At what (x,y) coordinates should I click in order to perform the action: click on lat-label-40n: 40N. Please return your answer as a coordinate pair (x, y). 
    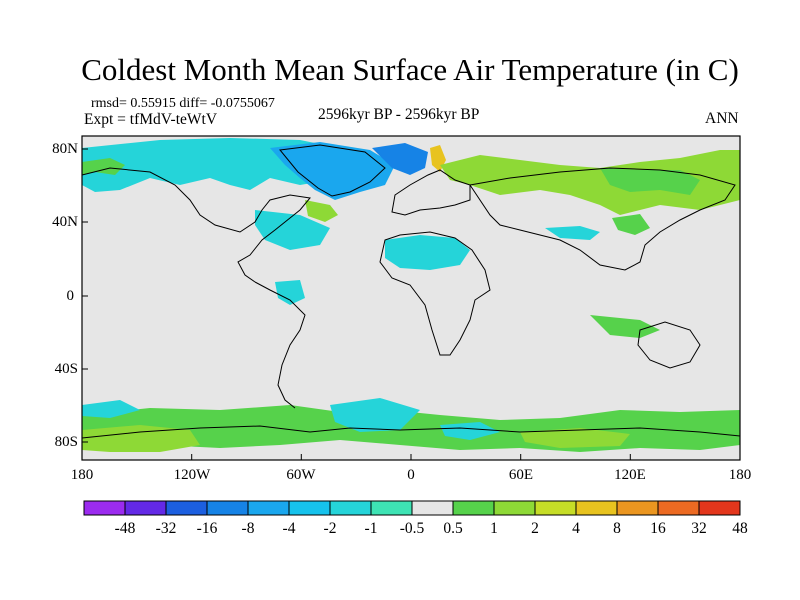
    Looking at the image, I should click on (65, 222).